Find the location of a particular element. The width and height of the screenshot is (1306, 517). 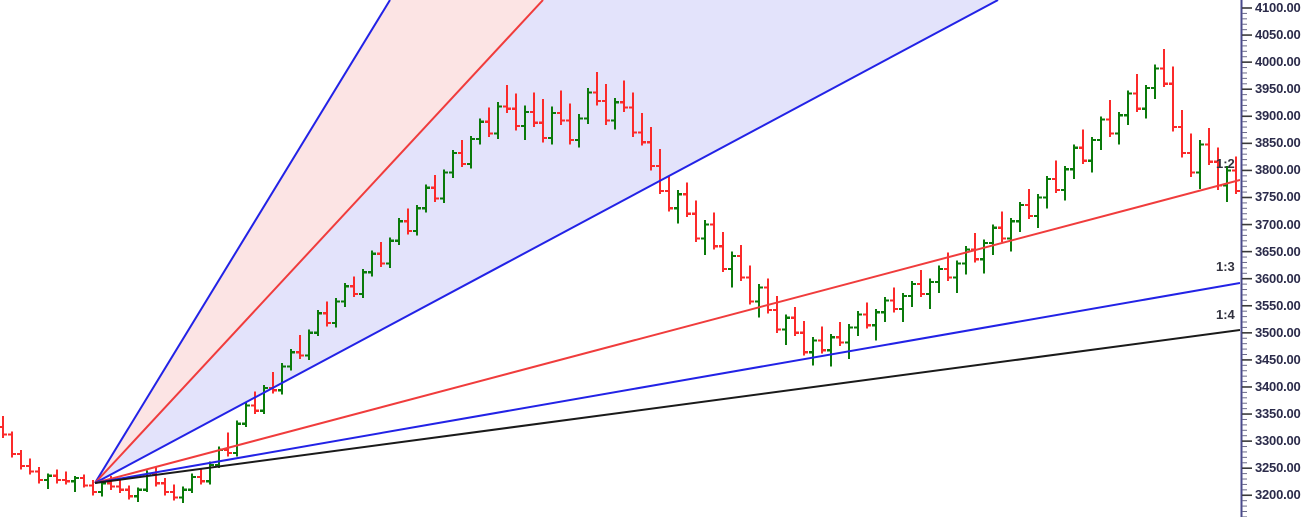

price-tick-label: 3250.00 is located at coordinates (1278, 468).